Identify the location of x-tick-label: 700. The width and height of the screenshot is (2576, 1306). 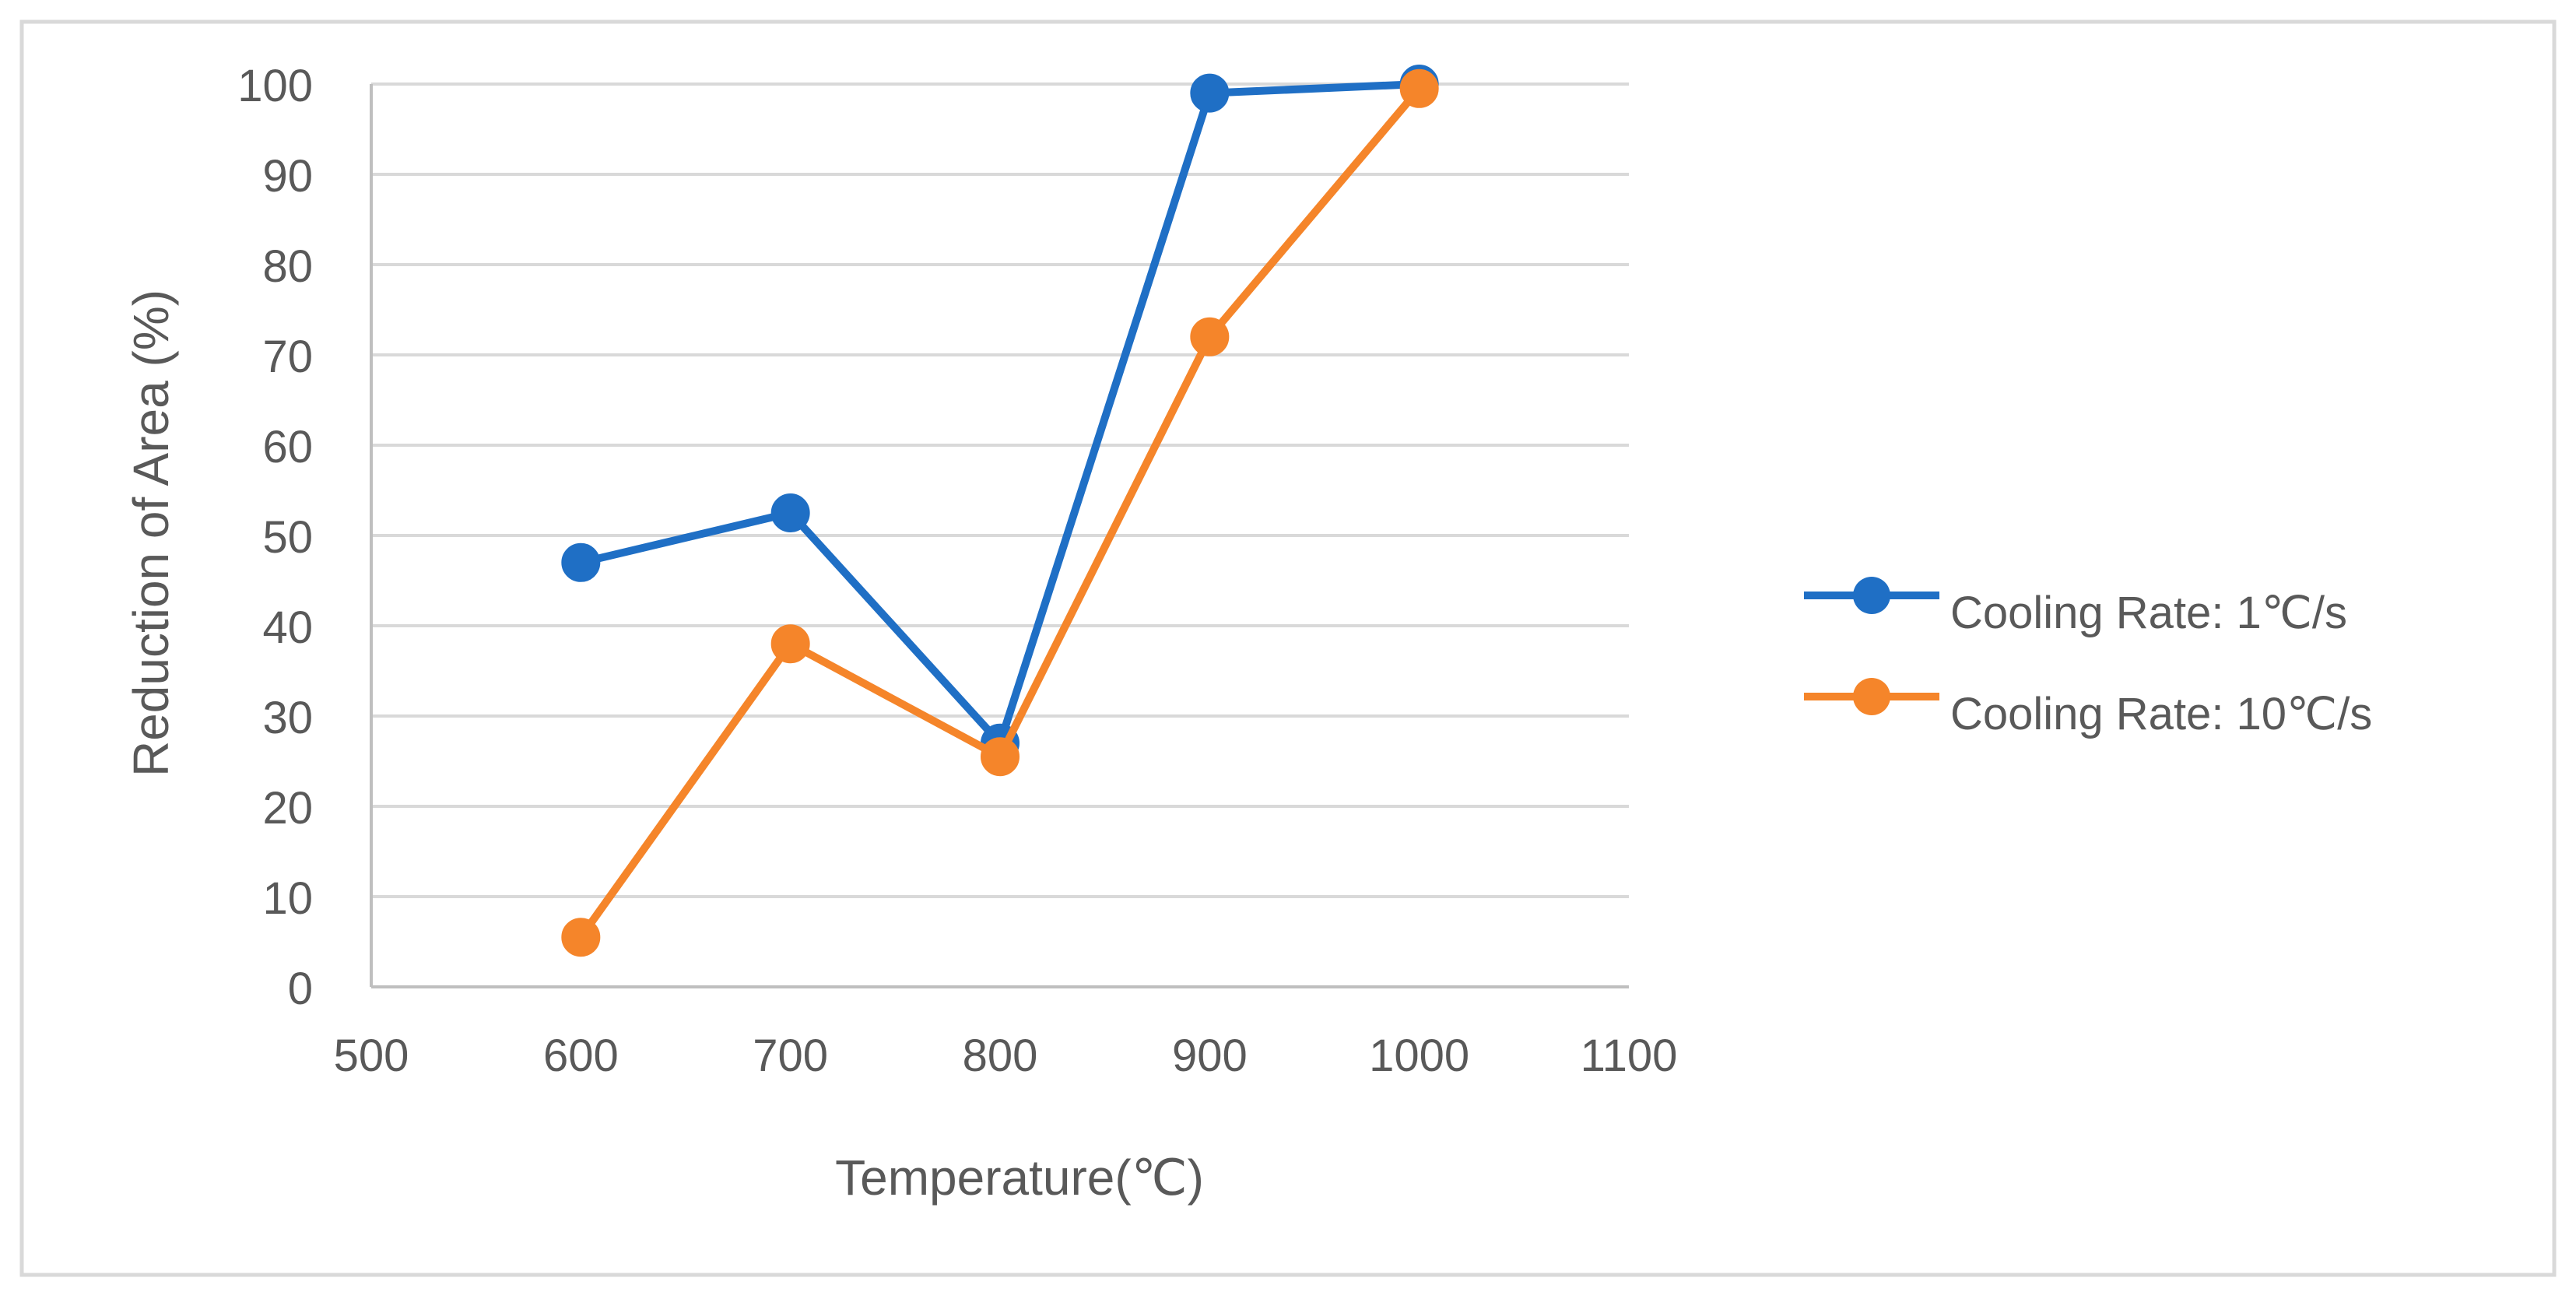
(791, 1055).